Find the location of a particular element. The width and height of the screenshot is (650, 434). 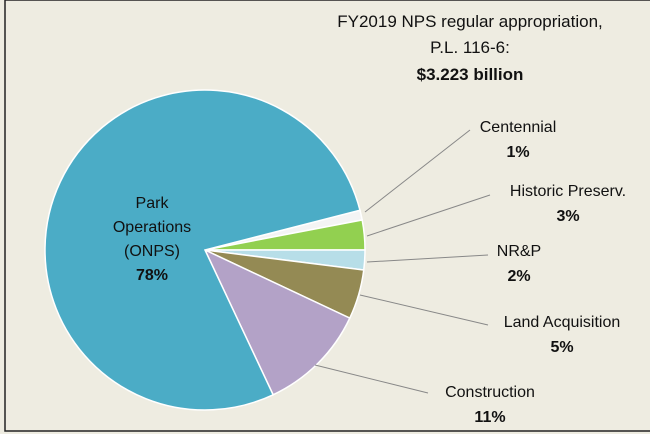

annotation: FY2019 NPS regular appropriation, is located at coordinates (470, 21).